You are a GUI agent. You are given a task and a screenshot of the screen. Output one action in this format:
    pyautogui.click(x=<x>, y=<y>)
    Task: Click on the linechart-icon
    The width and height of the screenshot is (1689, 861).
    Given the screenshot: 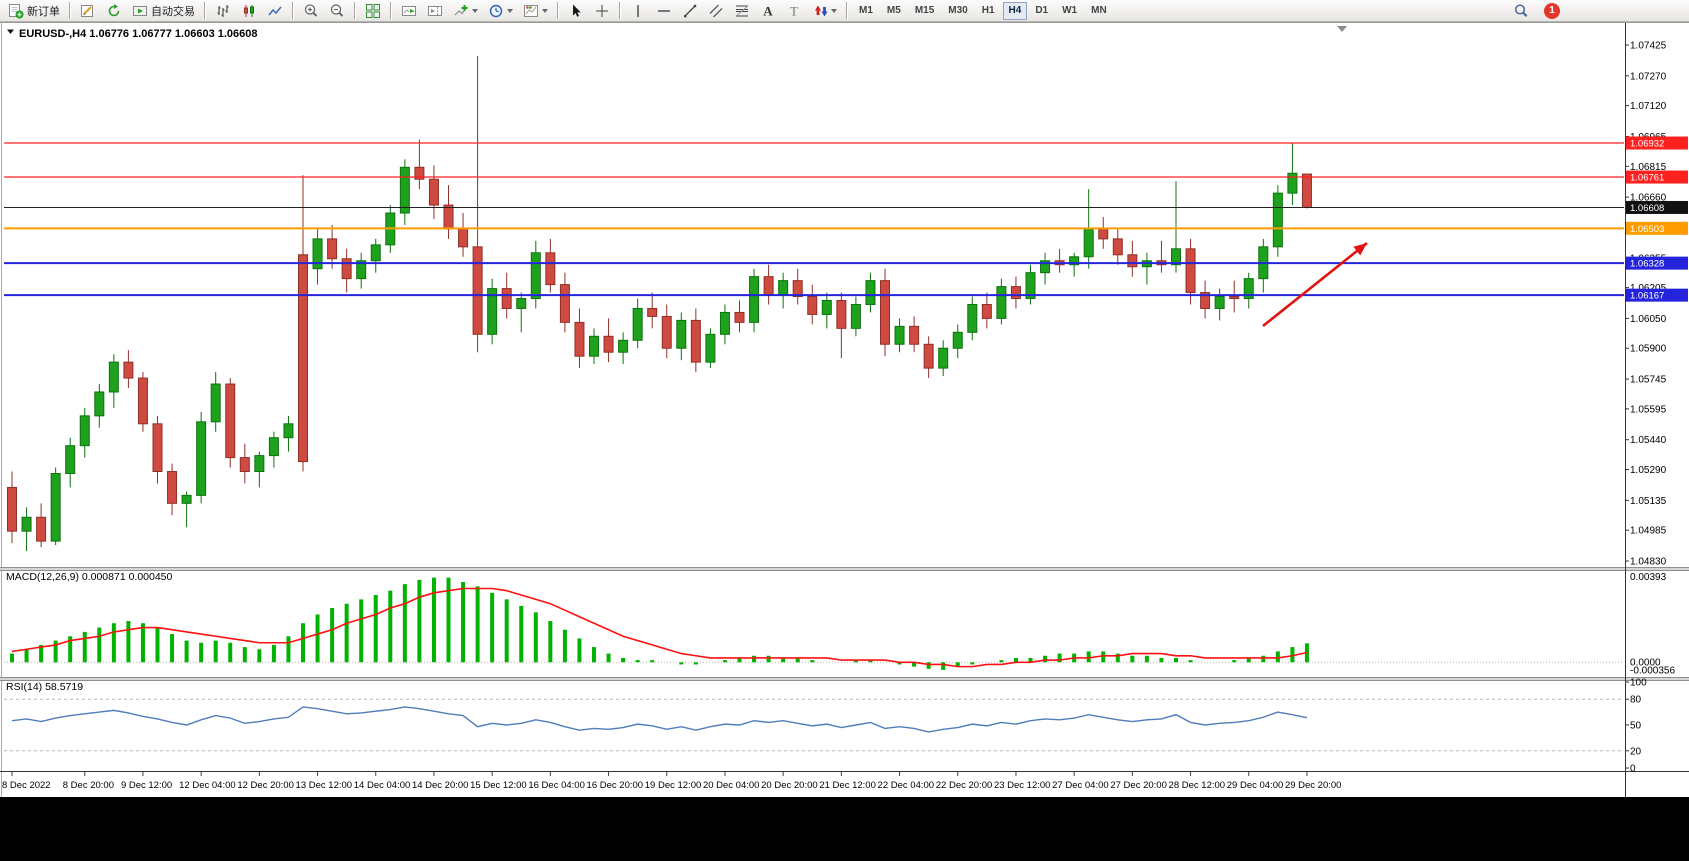 What is the action you would take?
    pyautogui.click(x=275, y=11)
    